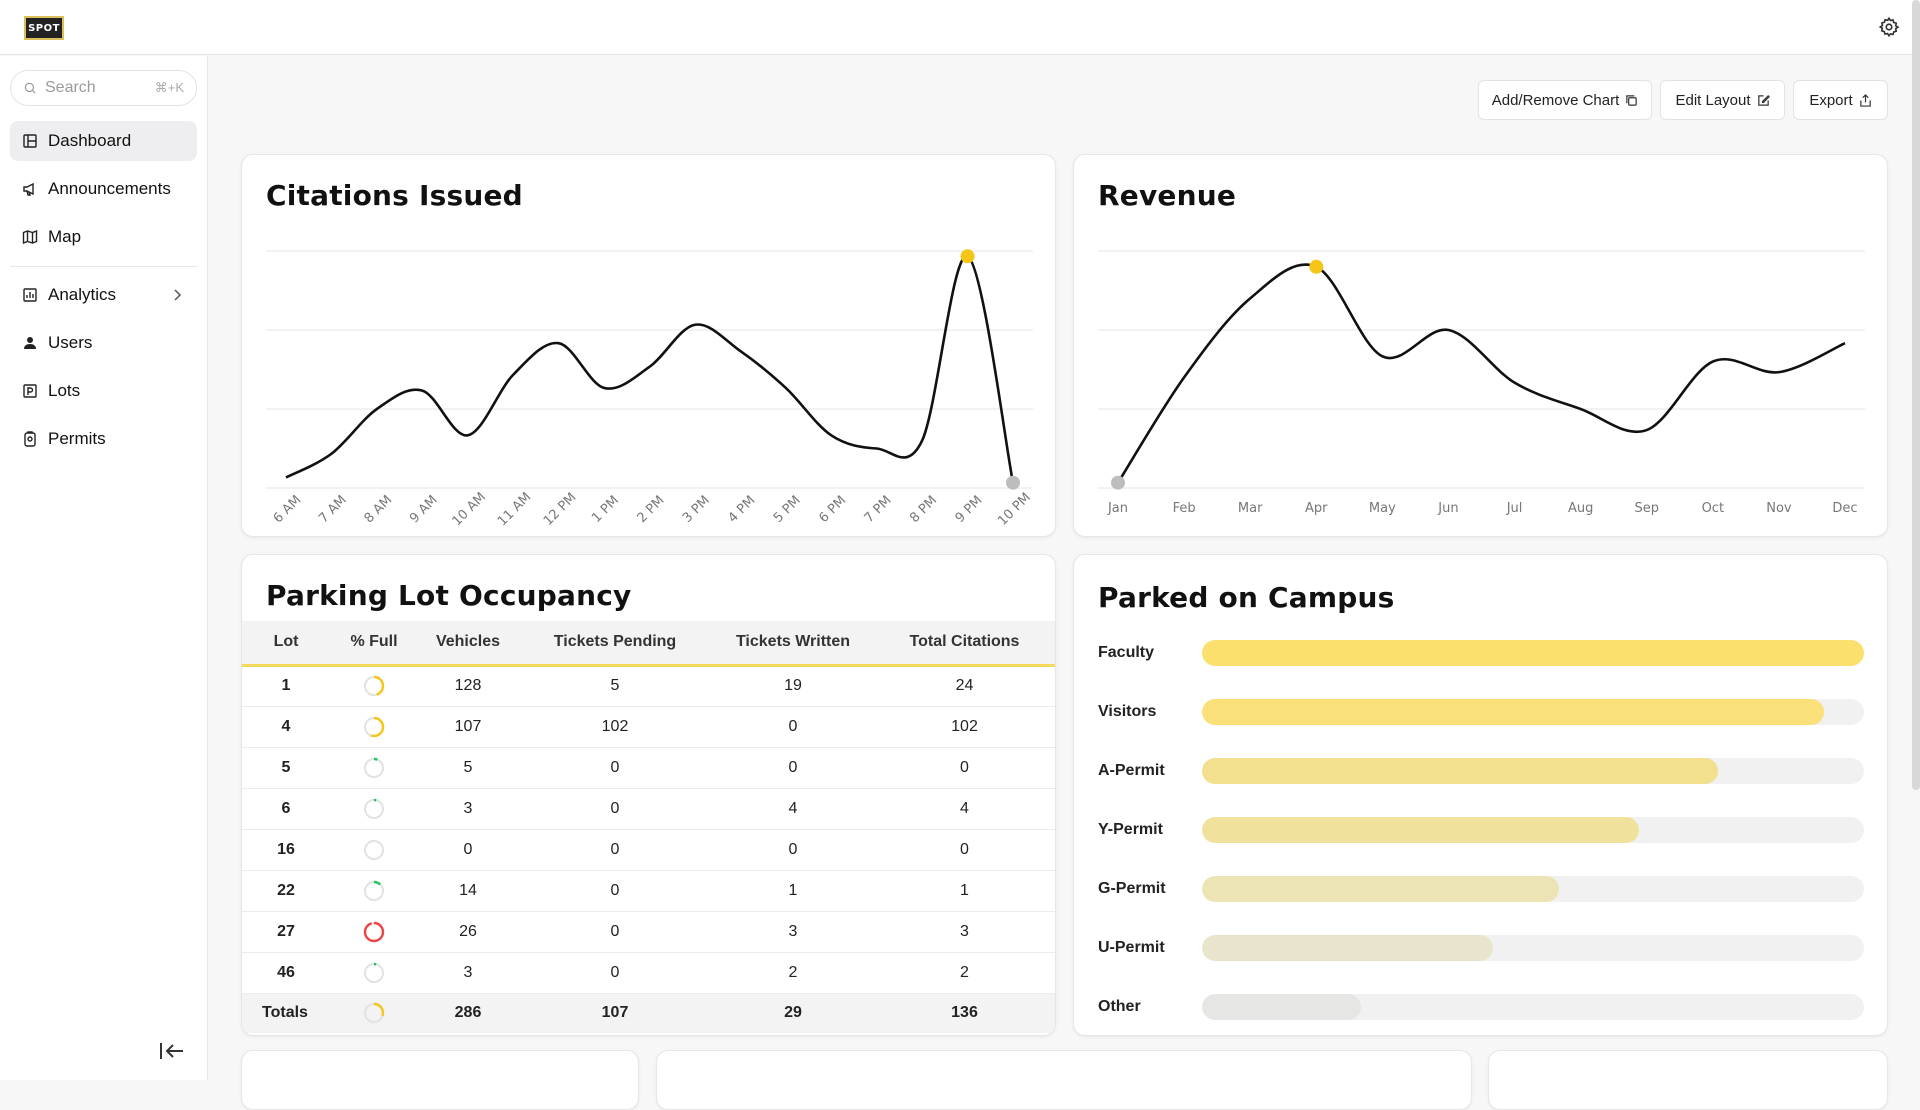 The image size is (1920, 1110). I want to click on sidebar-item-permits: Permits, so click(103, 439).